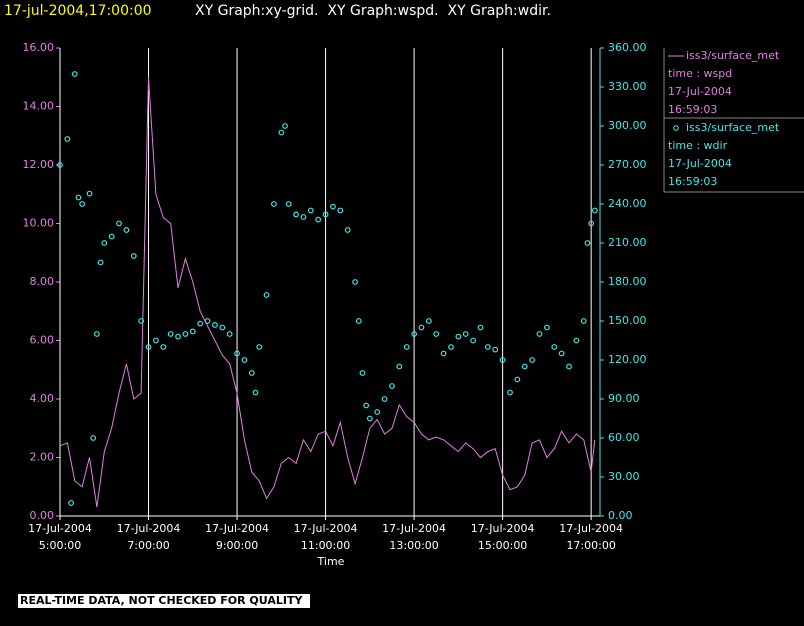 Image resolution: width=804 pixels, height=626 pixels. What do you see at coordinates (502, 545) in the screenshot?
I see `x-tick-label: 15:00:00` at bounding box center [502, 545].